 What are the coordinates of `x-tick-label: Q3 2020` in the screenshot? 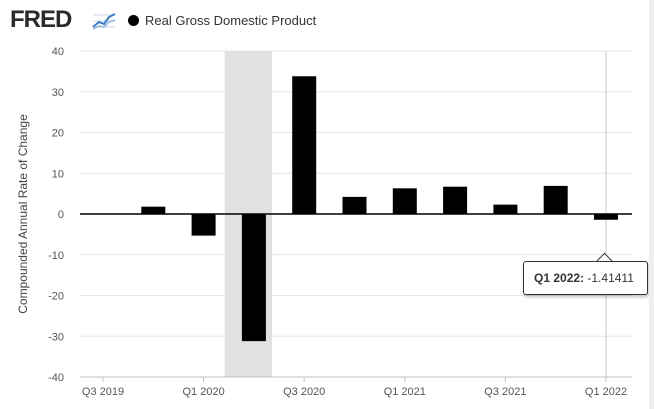 It's located at (304, 392).